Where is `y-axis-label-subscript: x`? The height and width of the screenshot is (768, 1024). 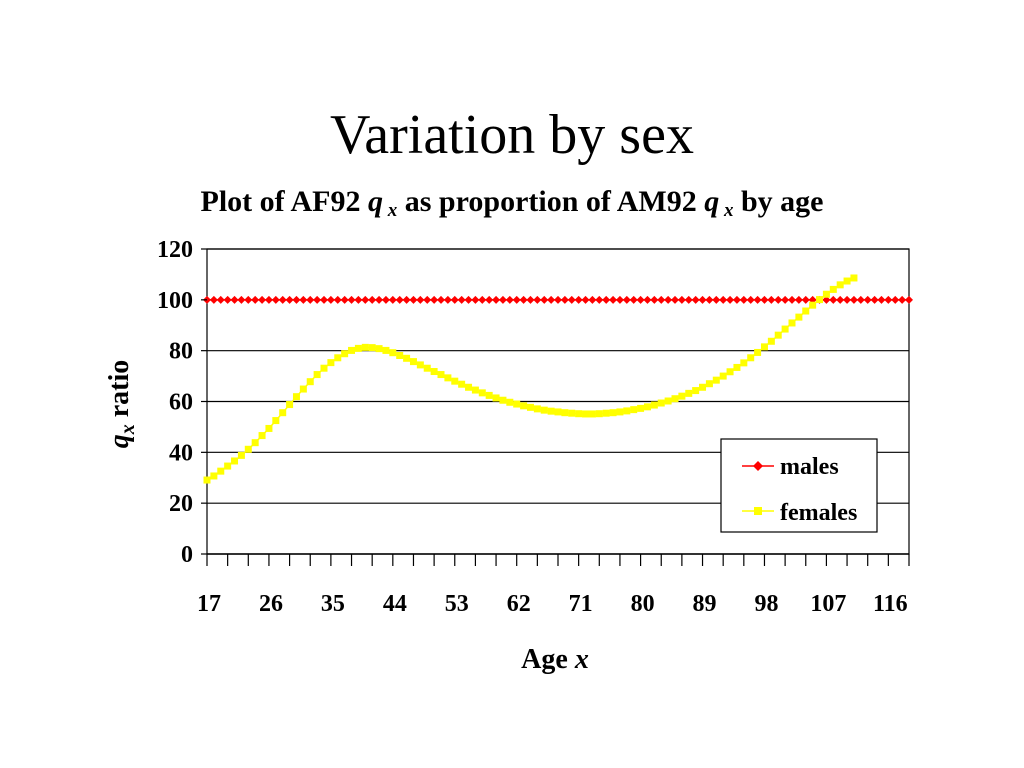 y-axis-label-subscript: x is located at coordinates (128, 429).